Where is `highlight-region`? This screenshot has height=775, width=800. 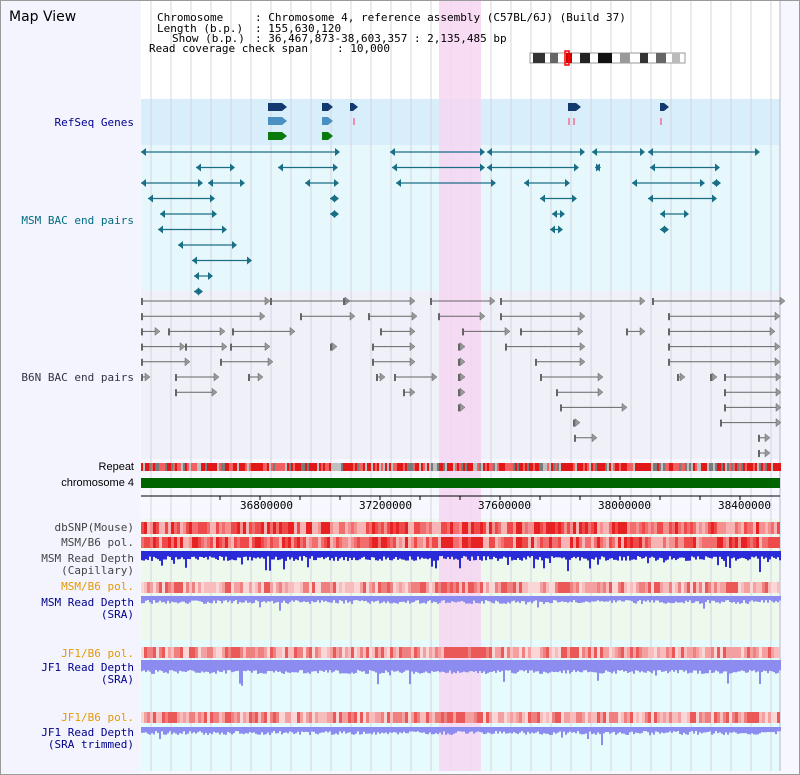
highlight-region is located at coordinates (460, 386).